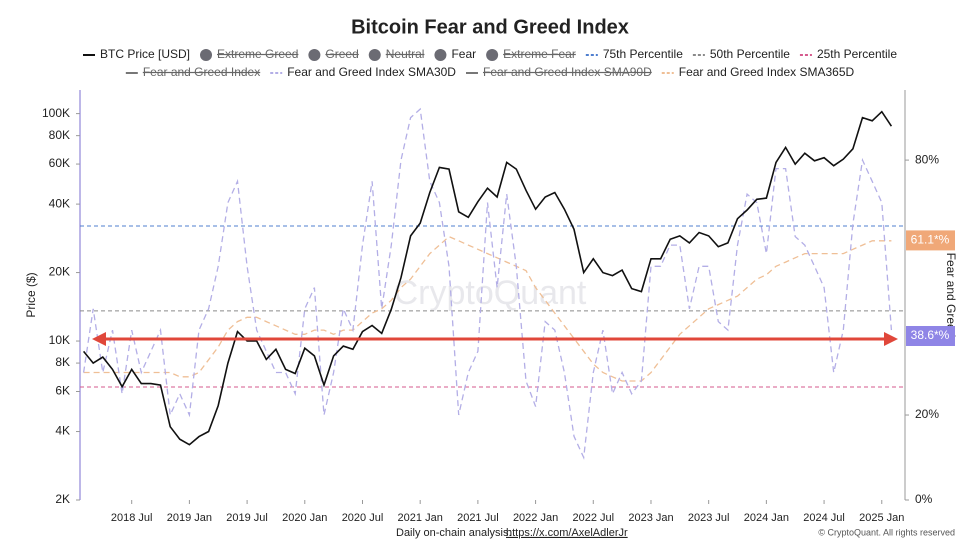  Describe the element at coordinates (59, 203) in the screenshot. I see `y-tick-label: 40K` at that location.